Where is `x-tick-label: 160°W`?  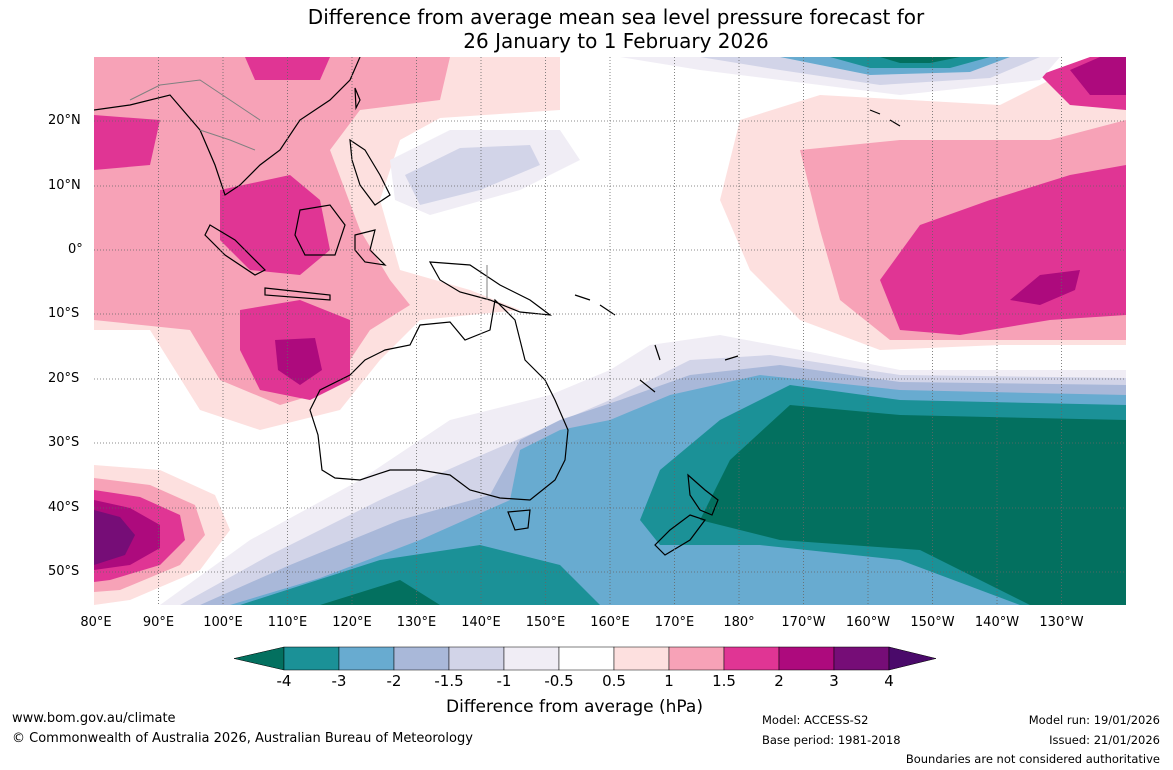 x-tick-label: 160°W is located at coordinates (868, 622).